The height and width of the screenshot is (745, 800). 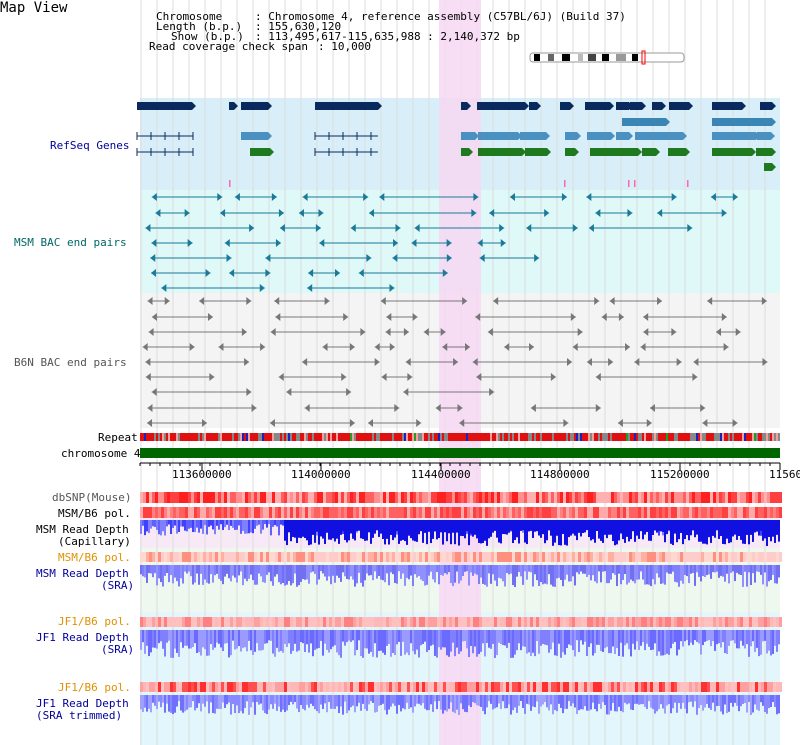 What do you see at coordinates (82, 637) in the screenshot?
I see `track-label-jf1-depth: JF1 Read Depth` at bounding box center [82, 637].